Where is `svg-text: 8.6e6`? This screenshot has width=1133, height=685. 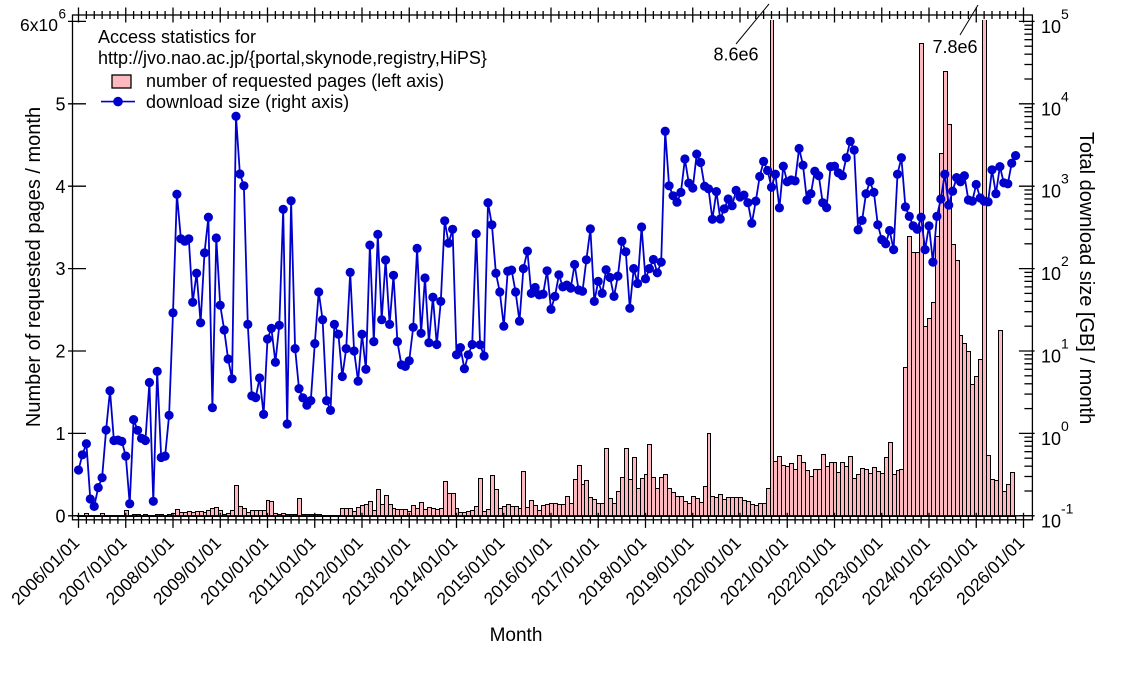
svg-text: 8.6e6 is located at coordinates (735, 55).